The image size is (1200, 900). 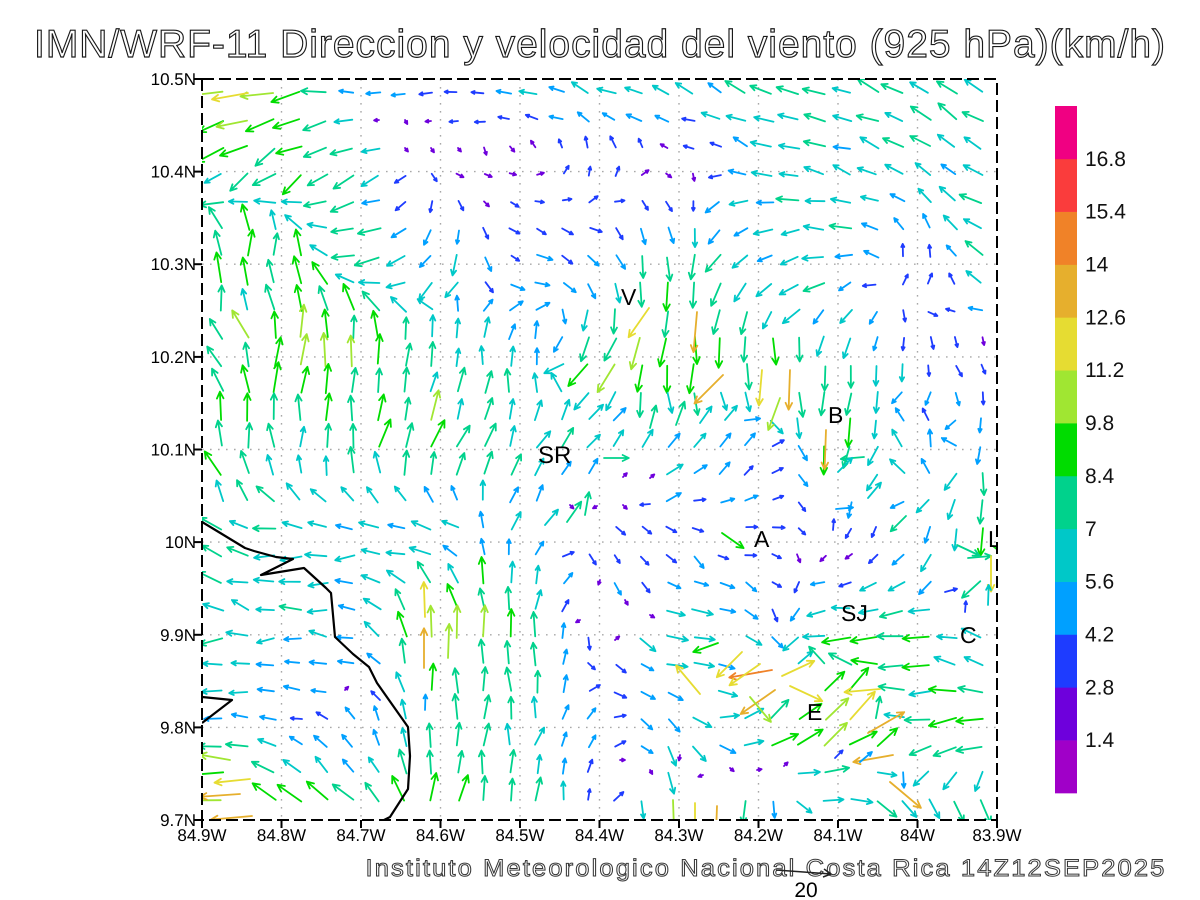 I want to click on svg-text: 12.6, so click(x=1105, y=317).